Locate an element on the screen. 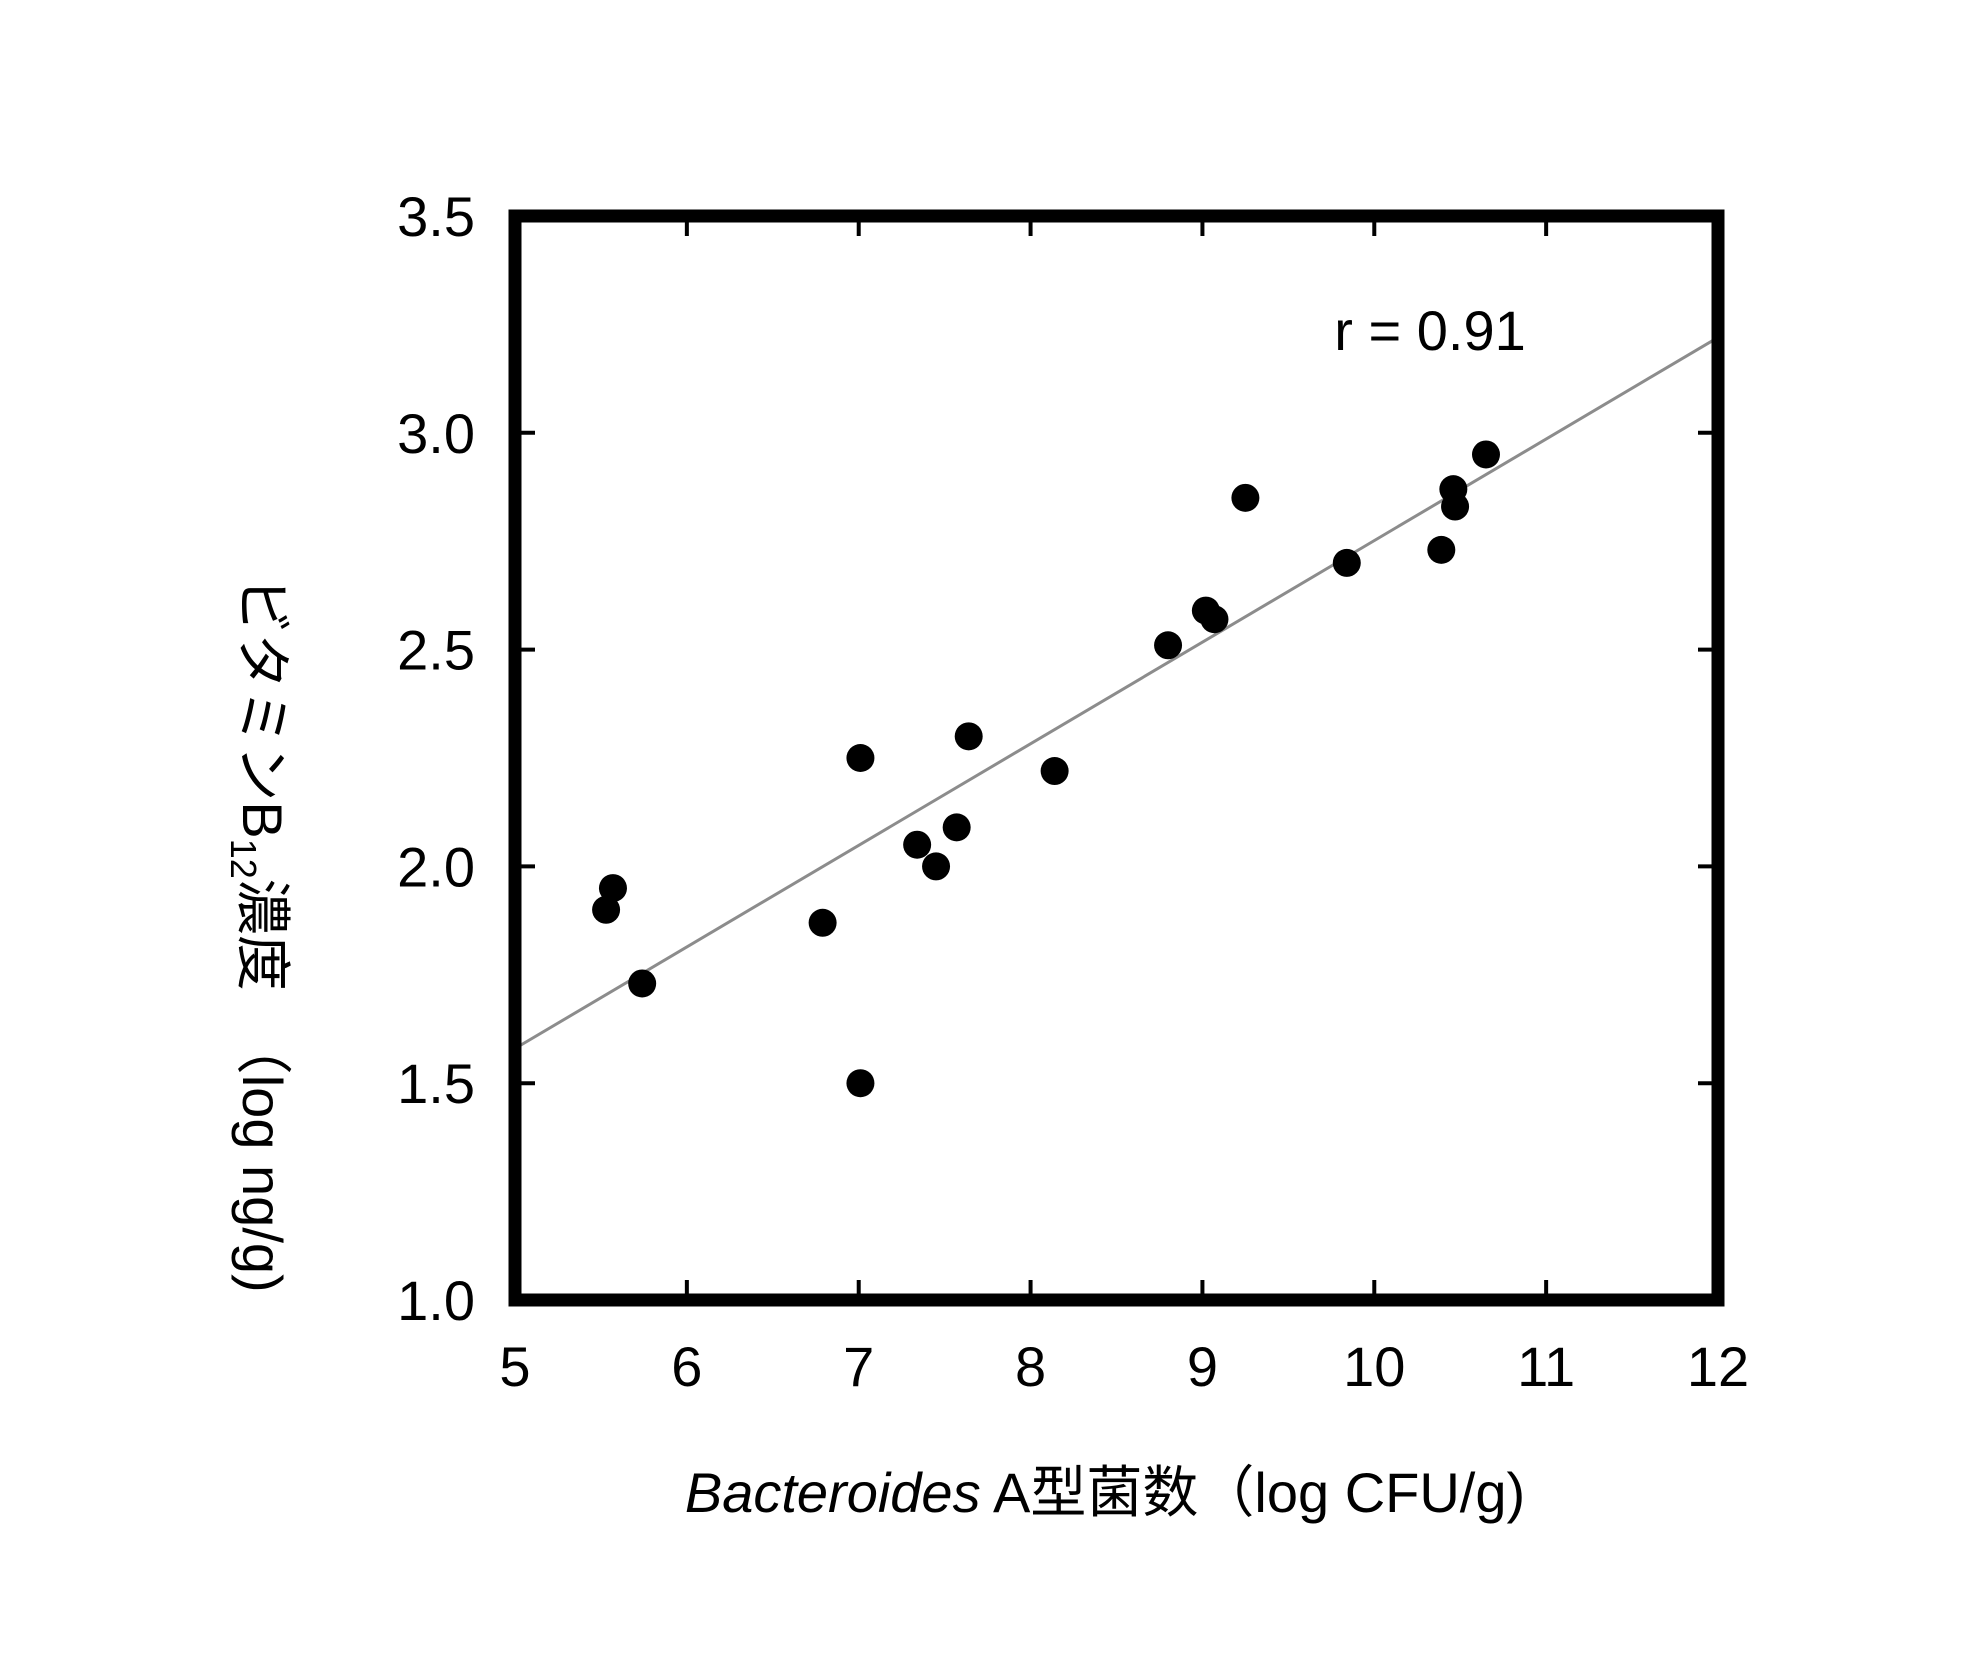 The width and height of the screenshot is (1962, 1657). correlation-annotation: r = 0.91 is located at coordinates (1429, 330).